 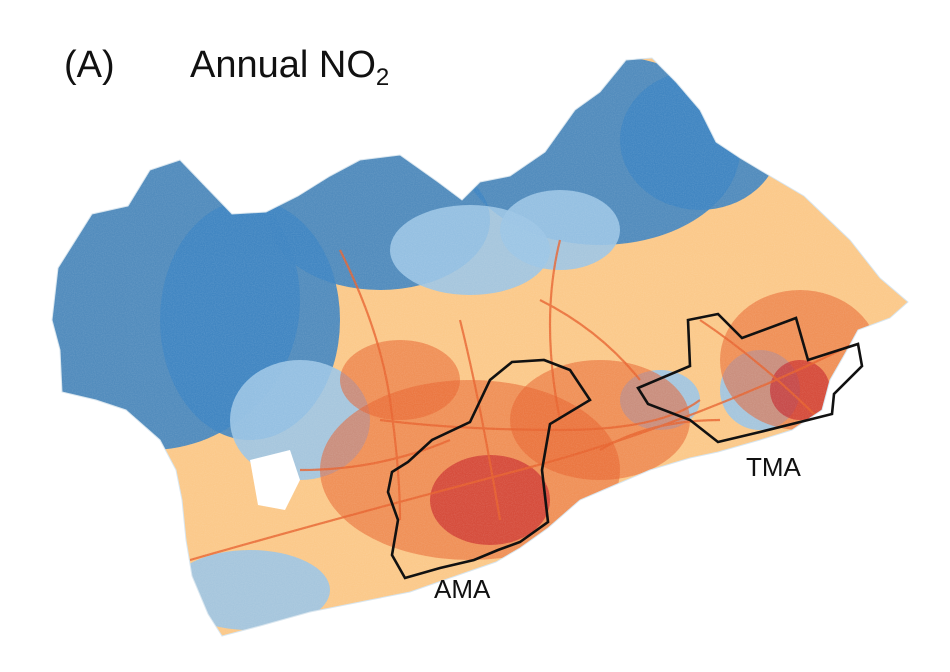 I want to click on tma-label: TMA, so click(x=773, y=467).